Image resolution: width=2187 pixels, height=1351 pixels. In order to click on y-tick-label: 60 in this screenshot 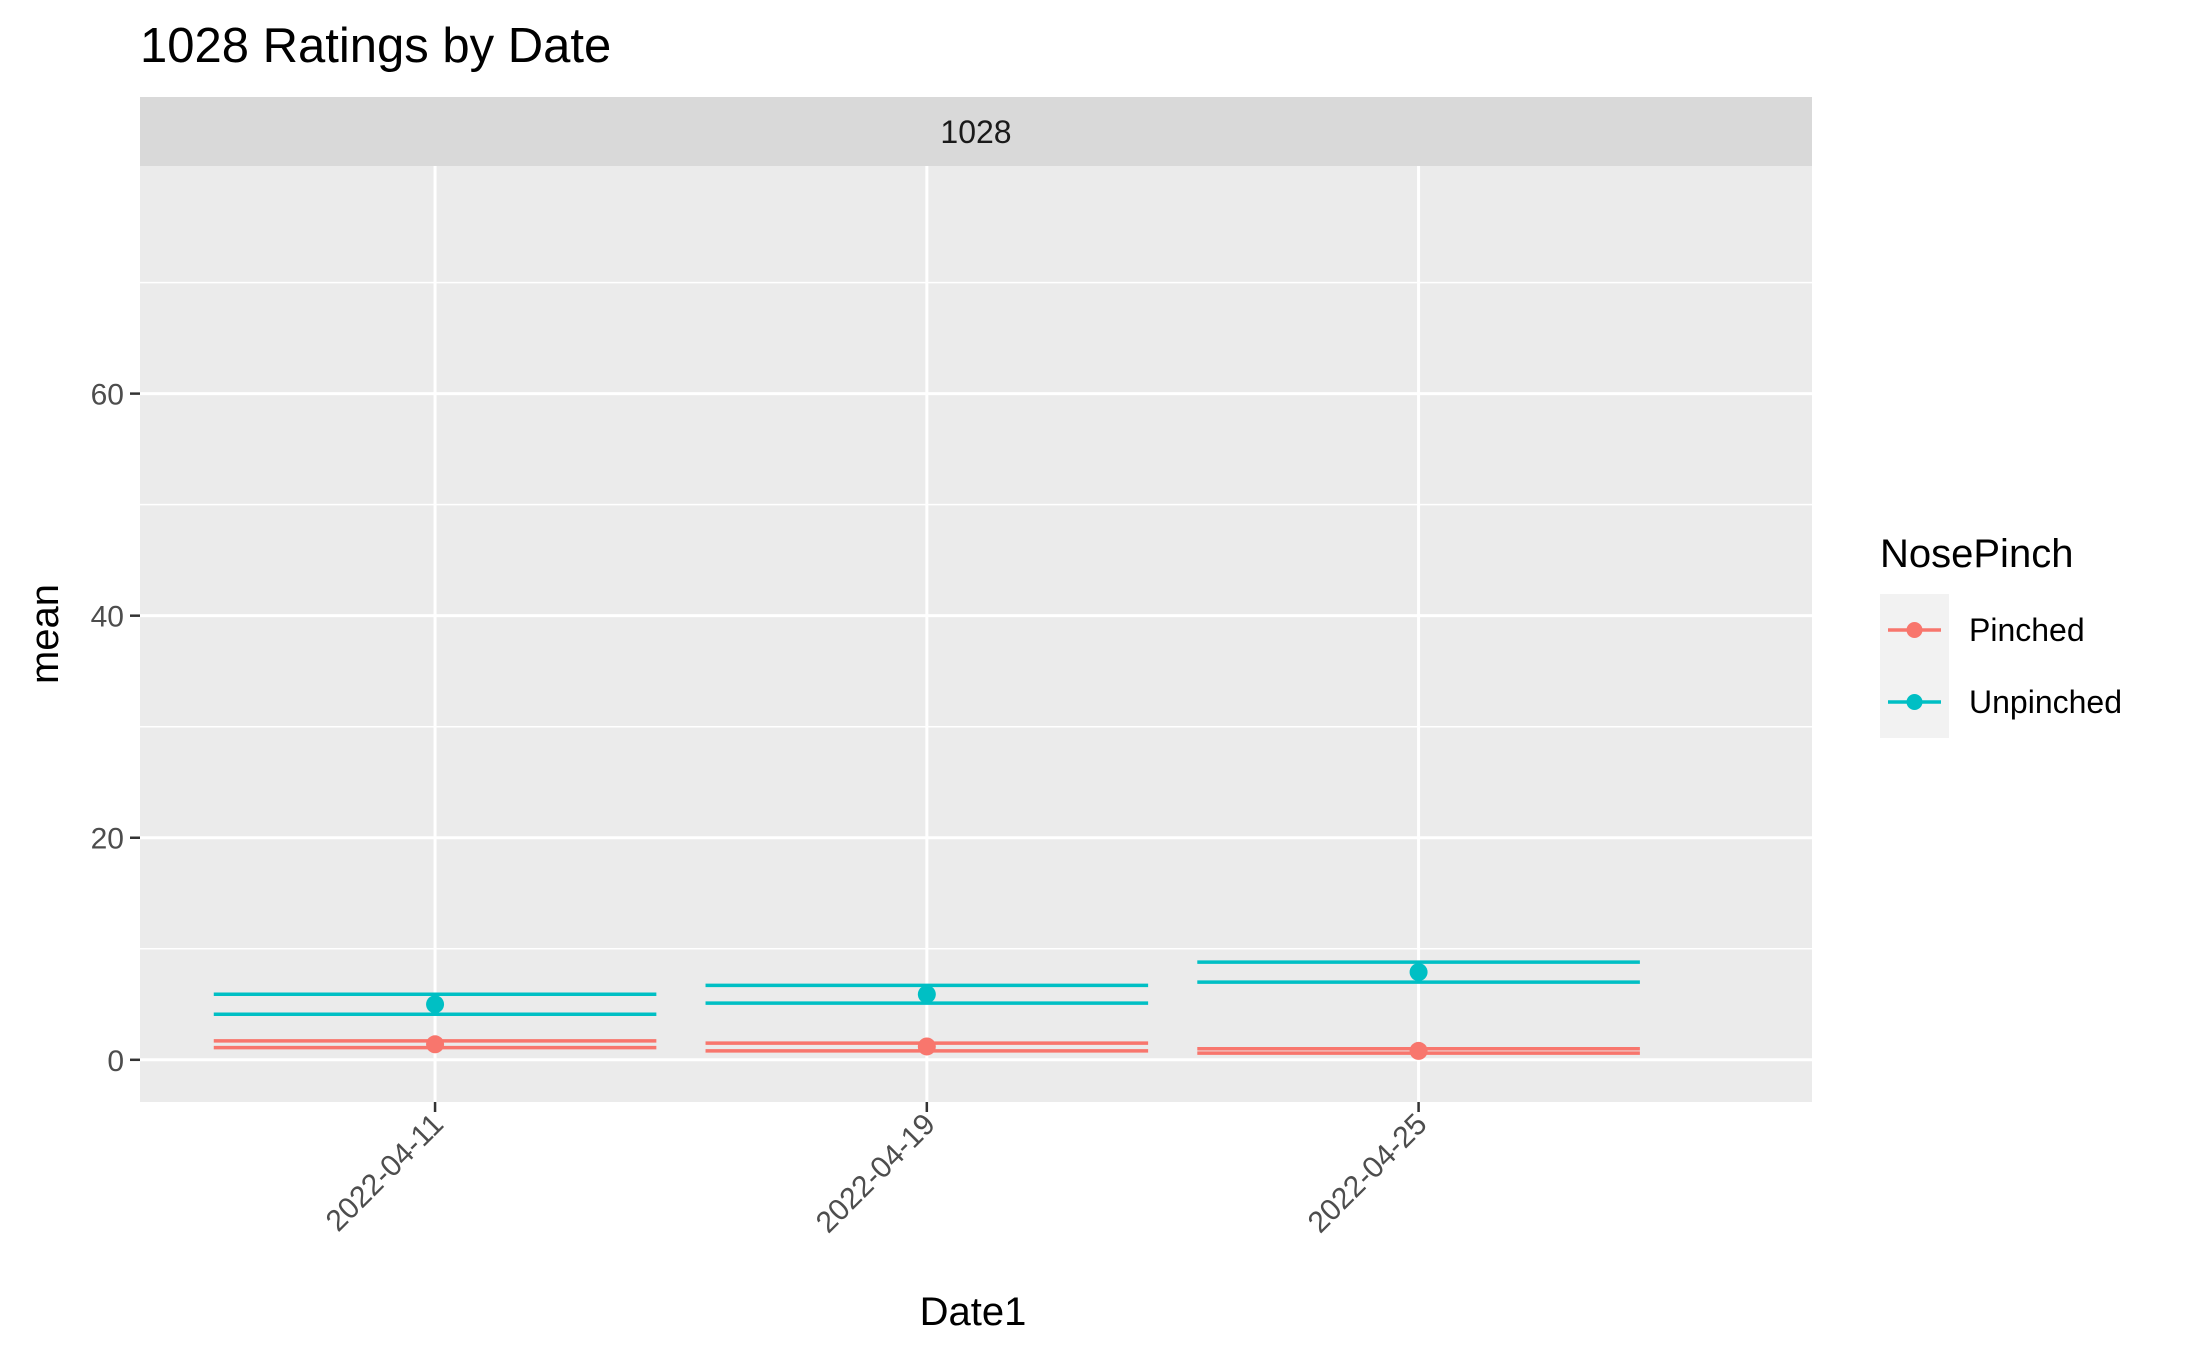, I will do `click(107, 395)`.